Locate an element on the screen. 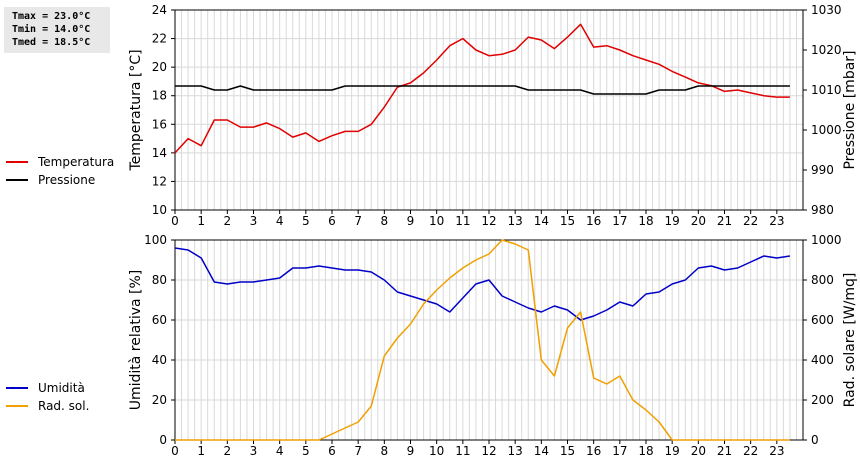  y-tick-label: 100 is located at coordinates (155, 240).